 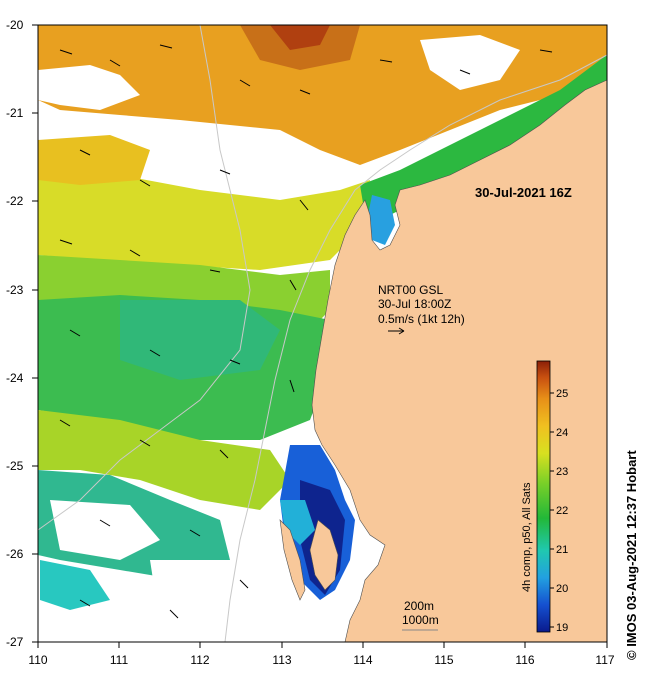 What do you see at coordinates (15, 113) in the screenshot?
I see `y-tick-label: -21` at bounding box center [15, 113].